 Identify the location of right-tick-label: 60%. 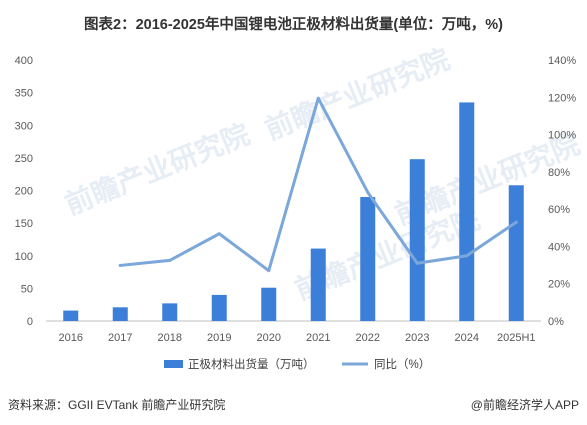
(559, 210).